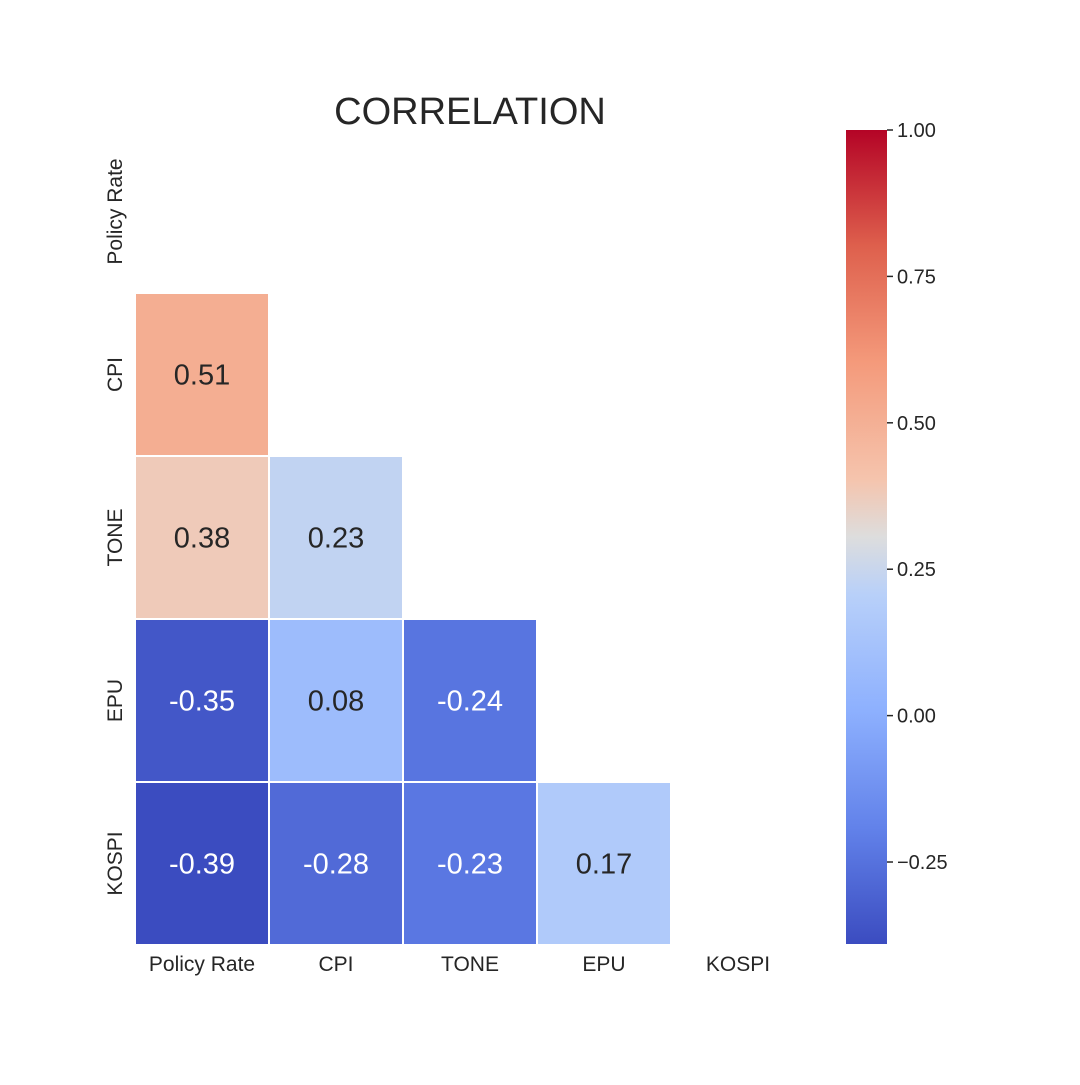  I want to click on y-tick-label: CPI, so click(115, 374).